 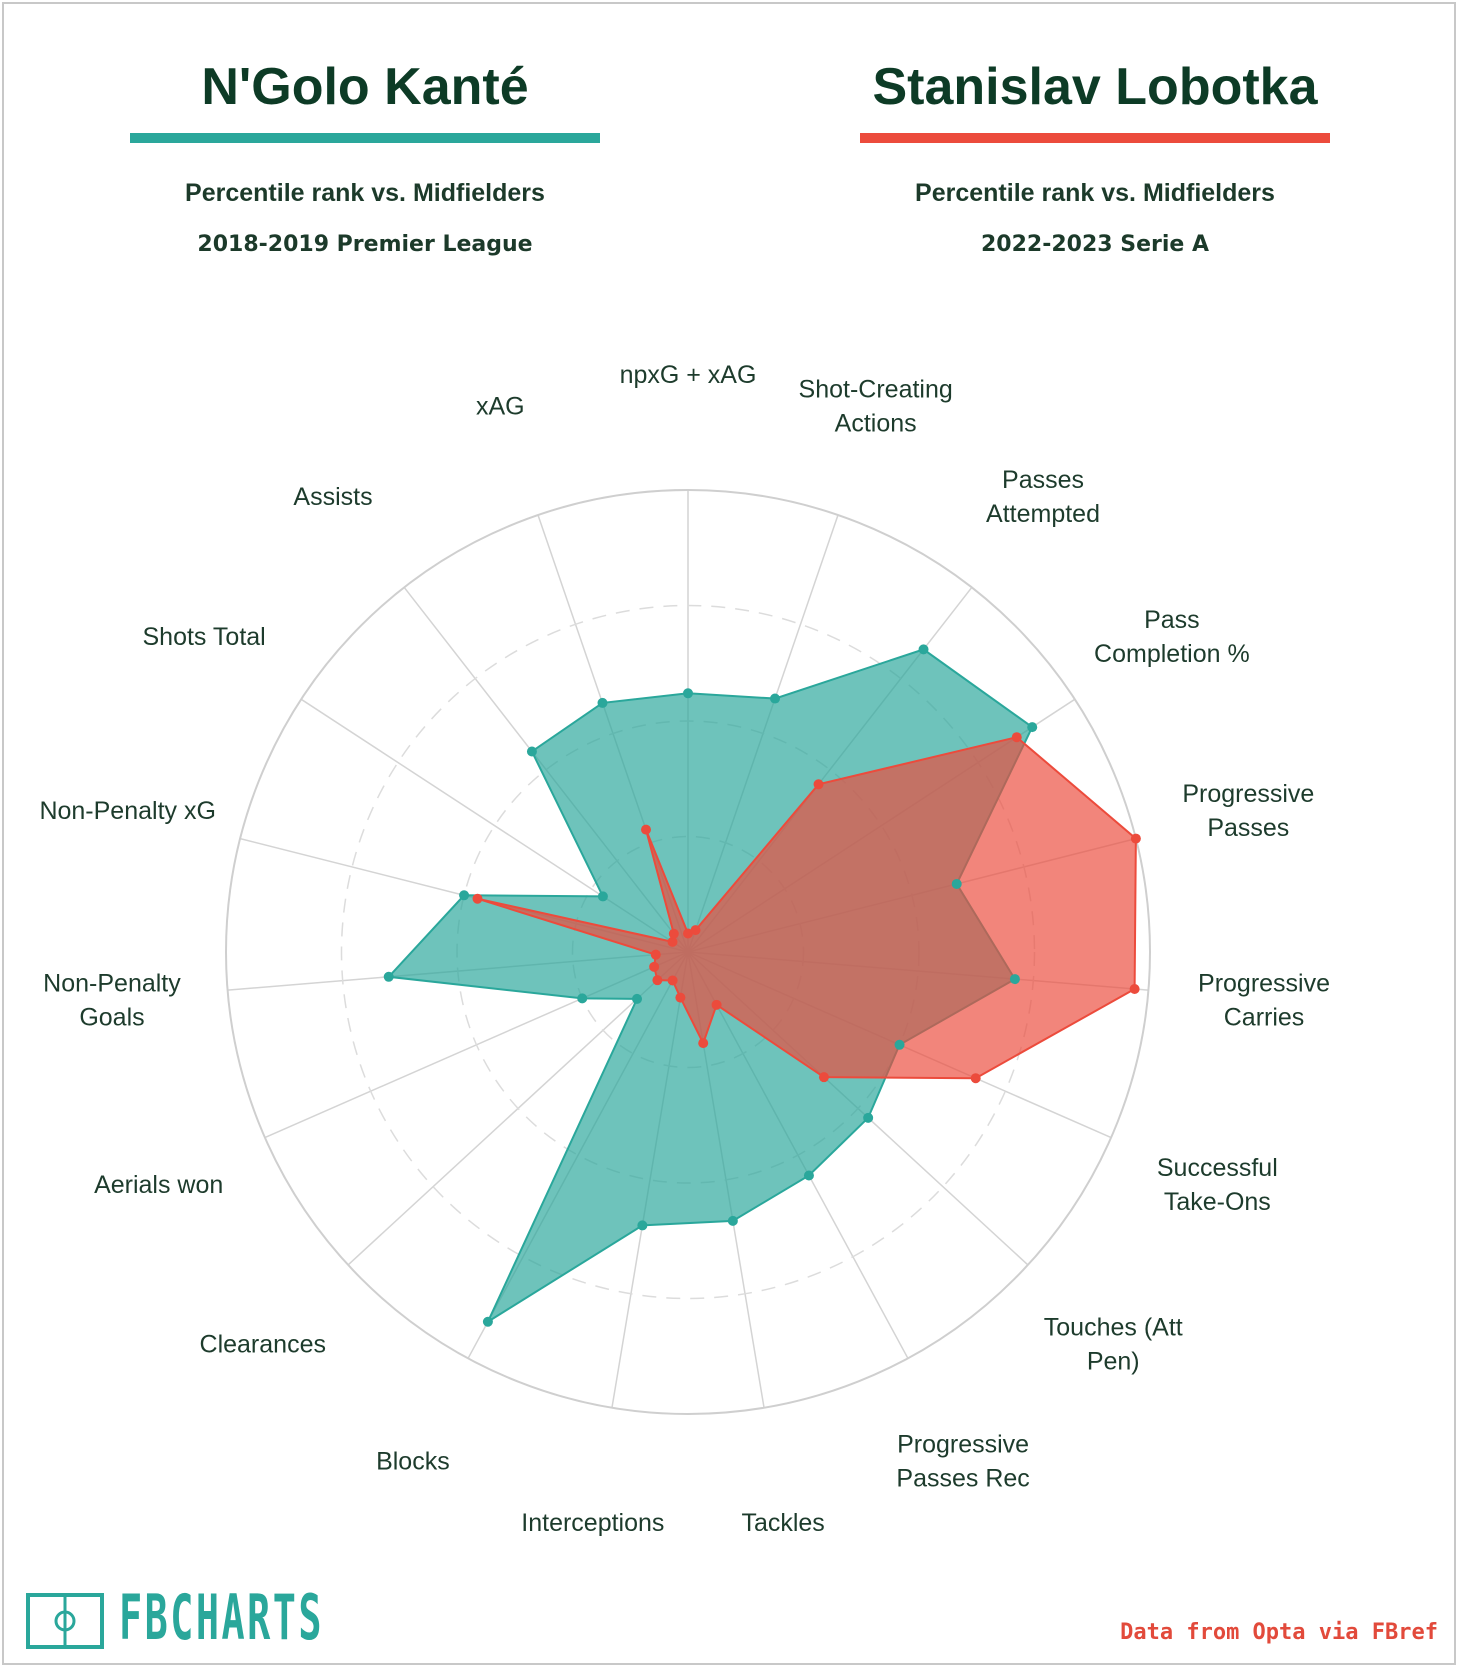 What do you see at coordinates (1094, 244) in the screenshot?
I see `player-season-right: 2022-2023 Serie A` at bounding box center [1094, 244].